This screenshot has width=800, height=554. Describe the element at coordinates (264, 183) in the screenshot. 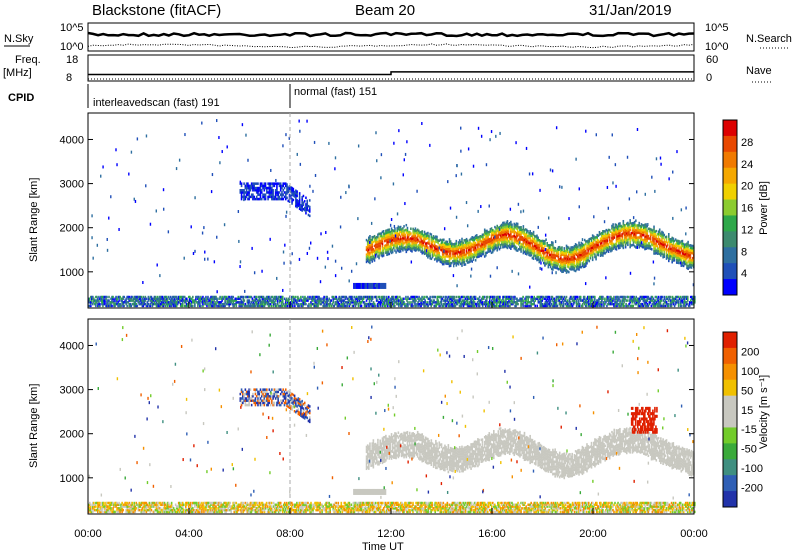

I see `patch-cell` at that location.